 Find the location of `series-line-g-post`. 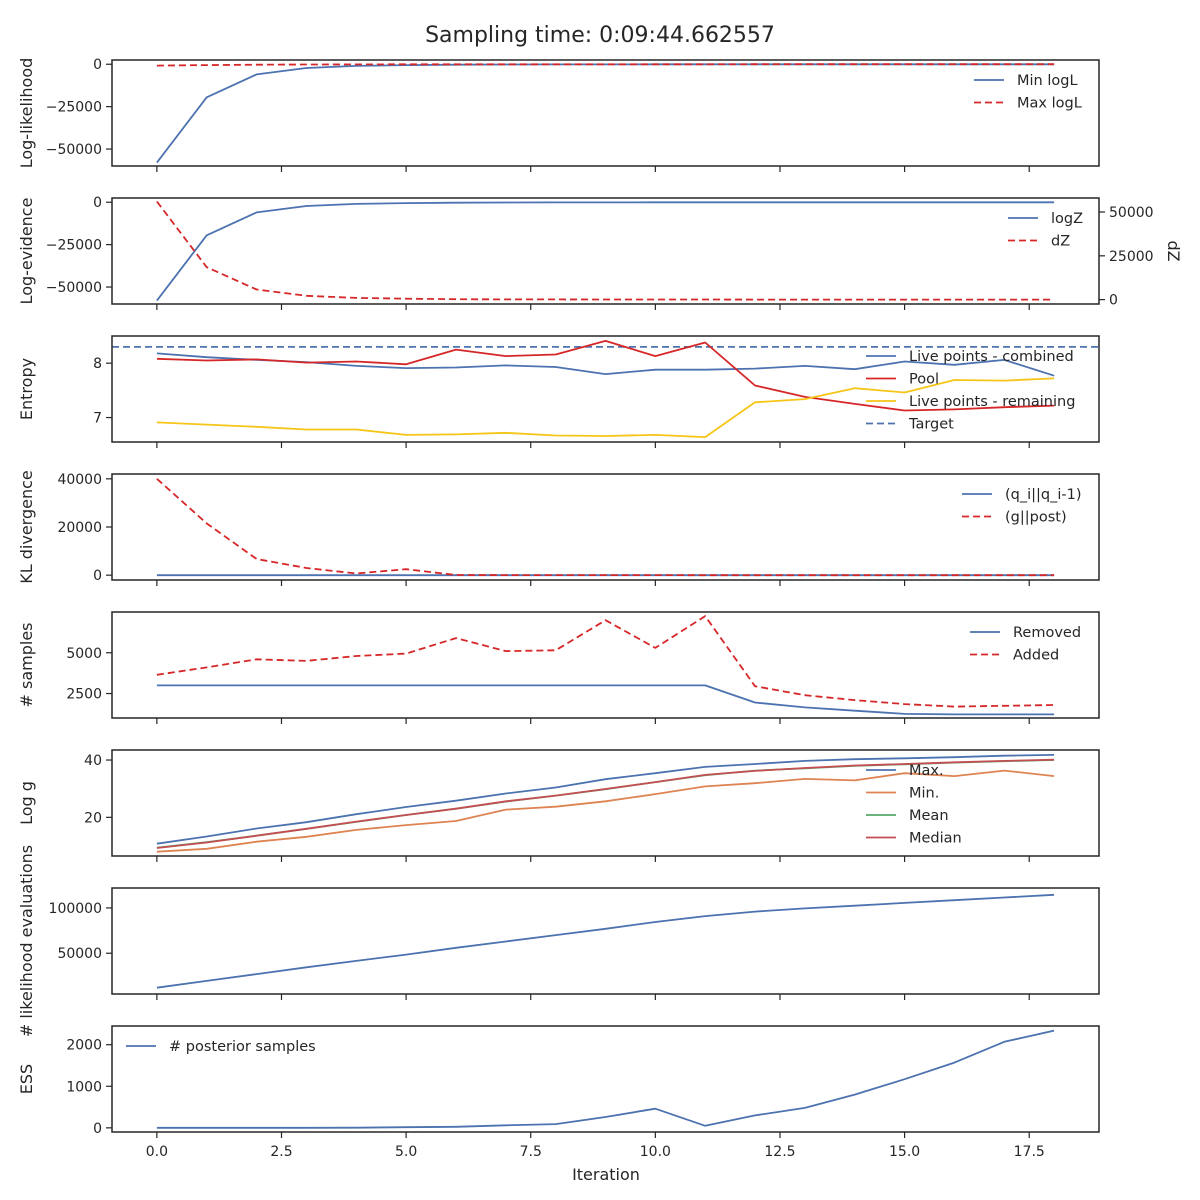

series-line-g-post is located at coordinates (605, 527).